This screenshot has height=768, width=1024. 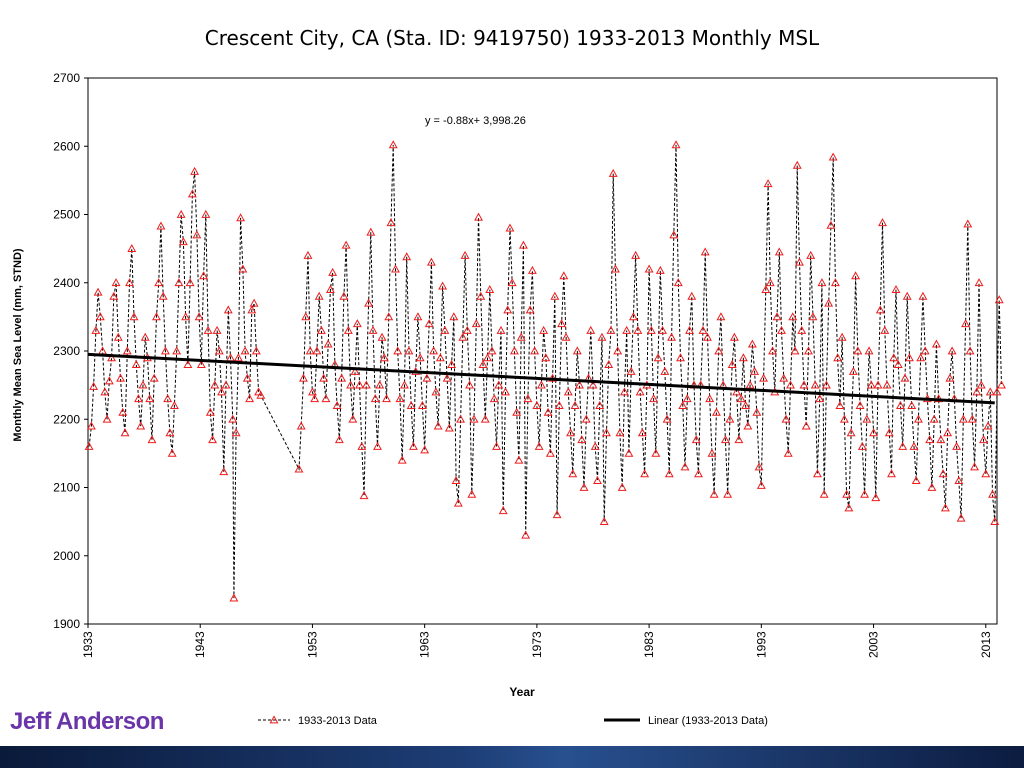 I want to click on y-tick-label: 2700, so click(x=66, y=78).